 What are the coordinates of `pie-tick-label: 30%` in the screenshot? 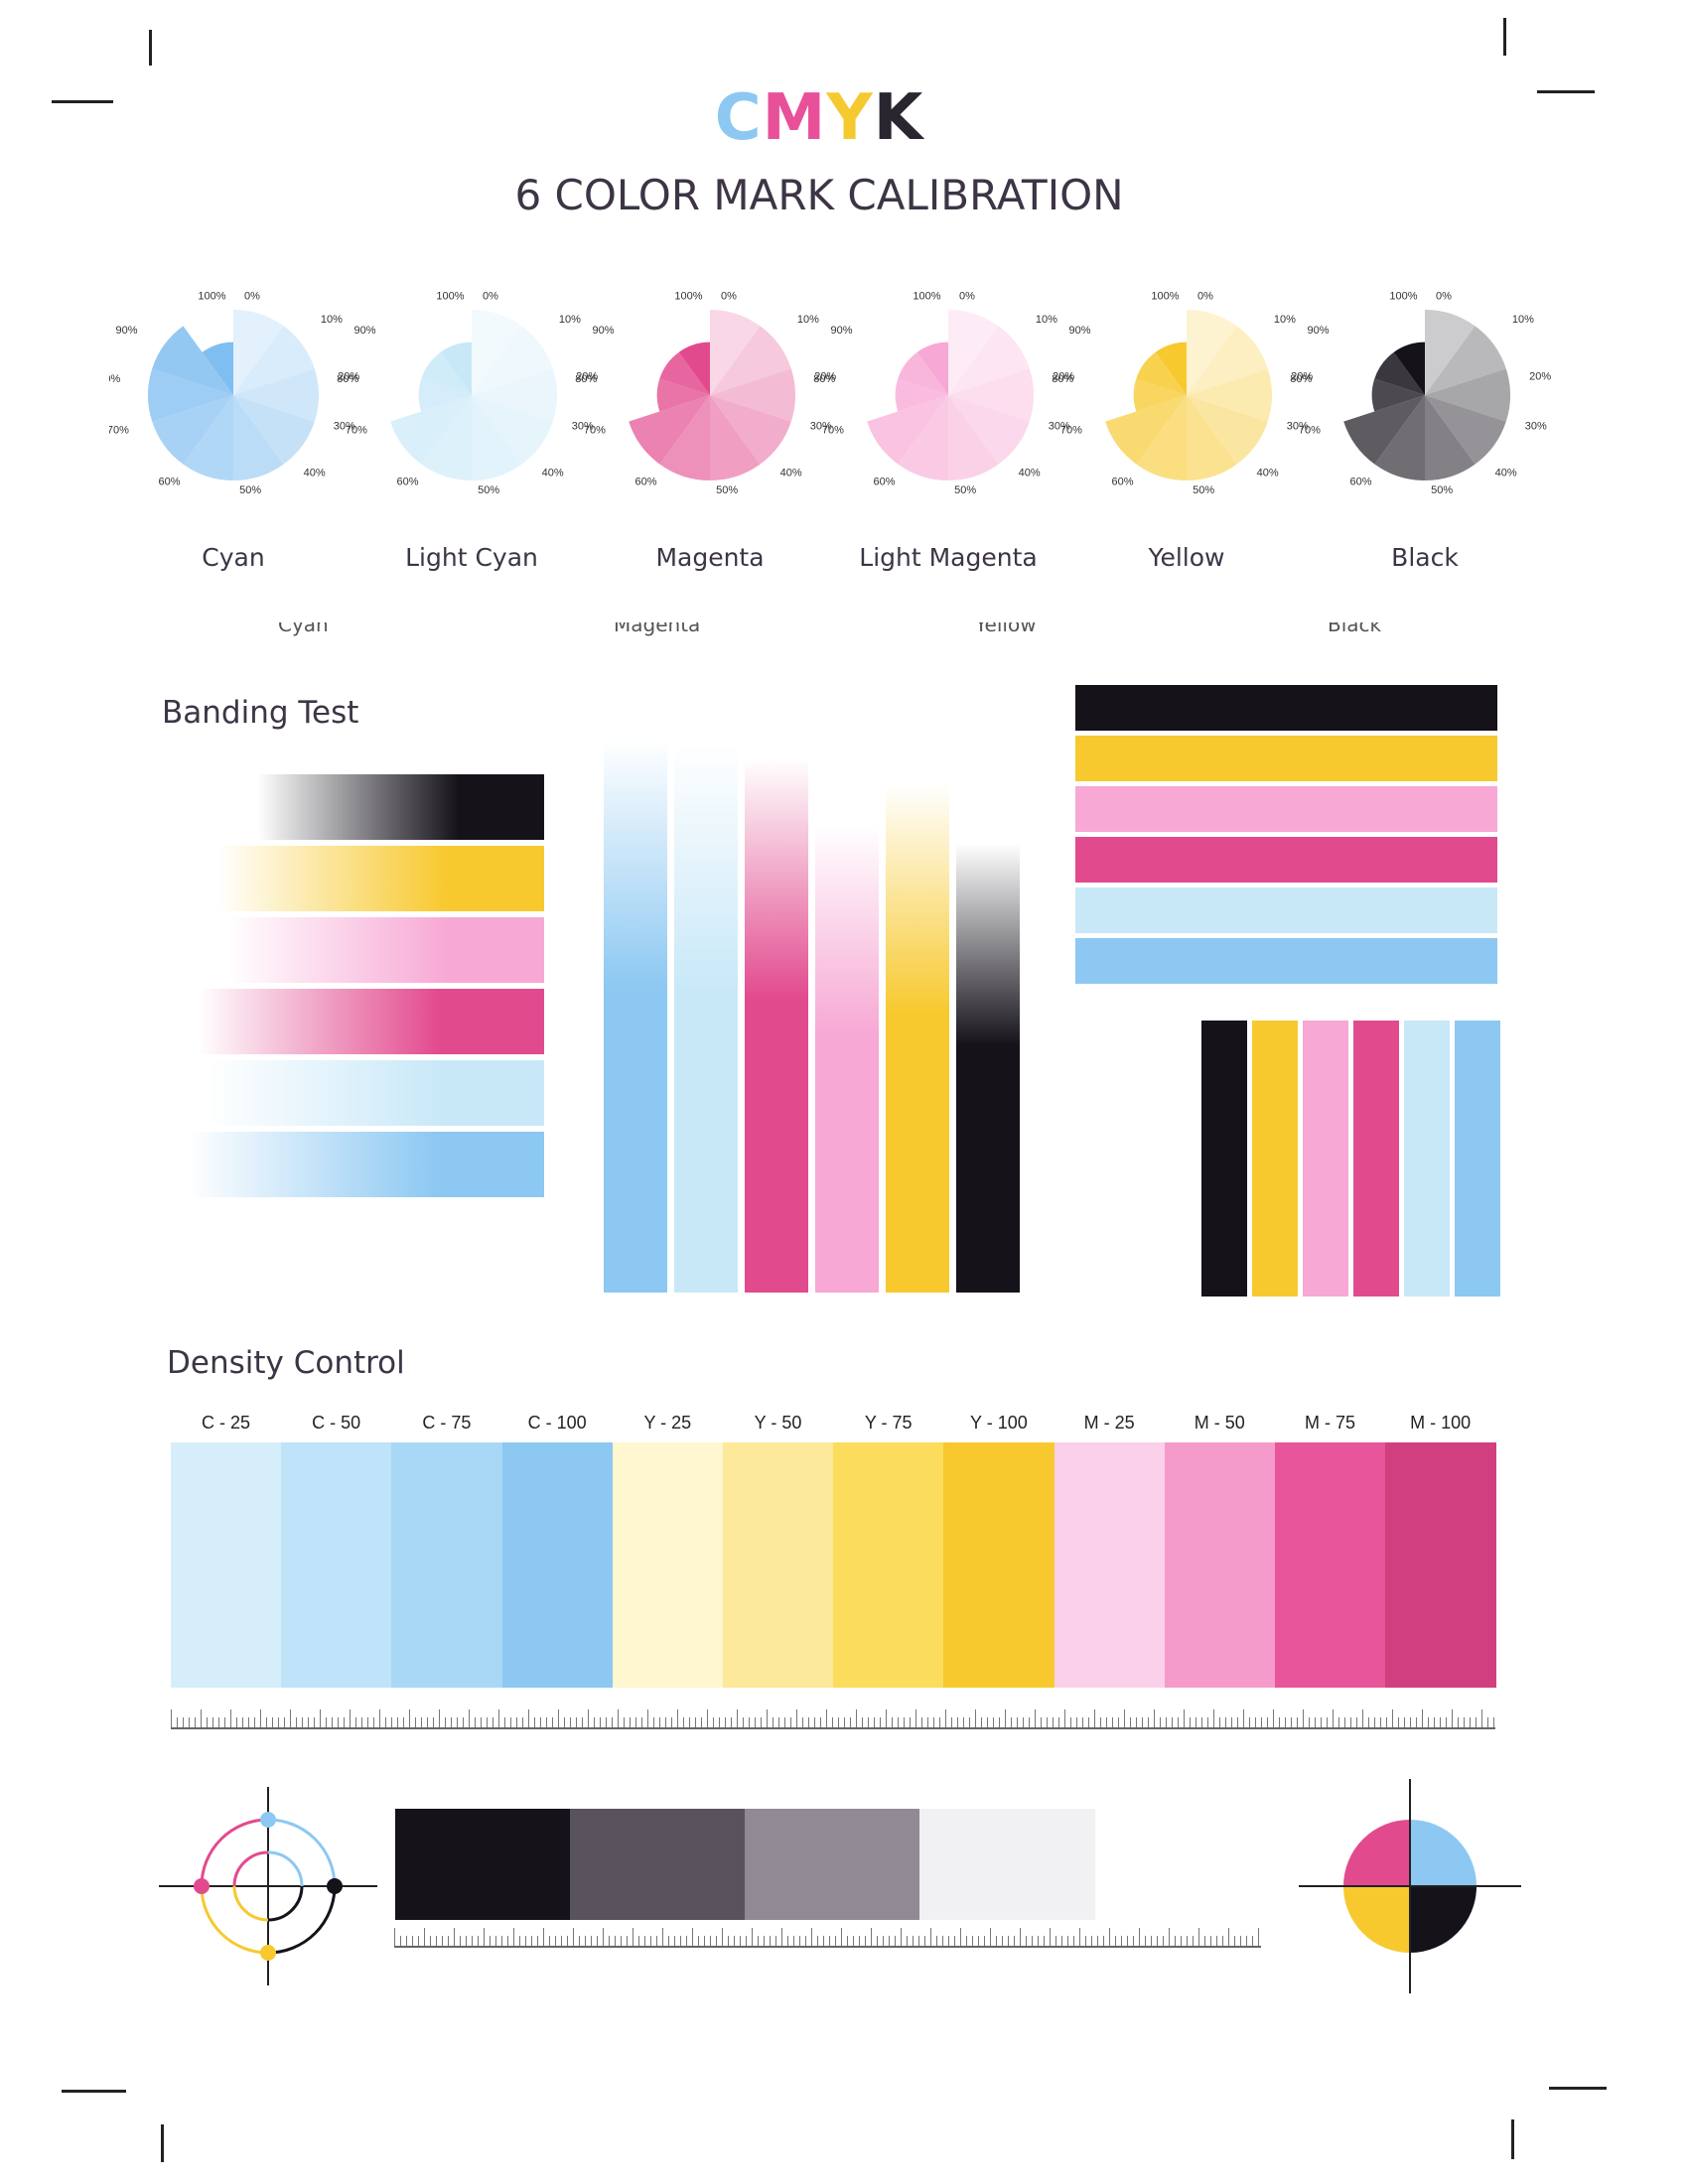 It's located at (344, 426).